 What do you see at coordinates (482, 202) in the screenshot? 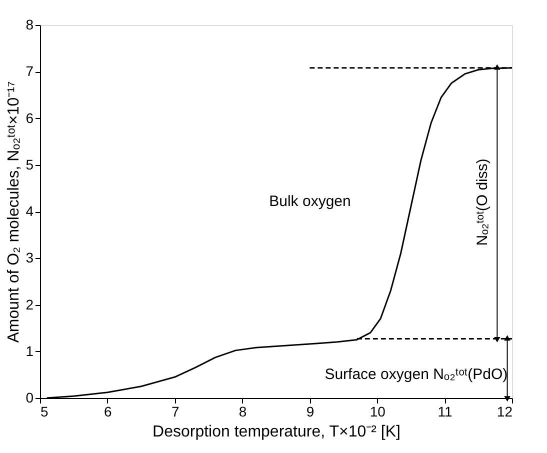
I see `annotation: Nₒ₂ᵗᵒᵗ(O diss)` at bounding box center [482, 202].